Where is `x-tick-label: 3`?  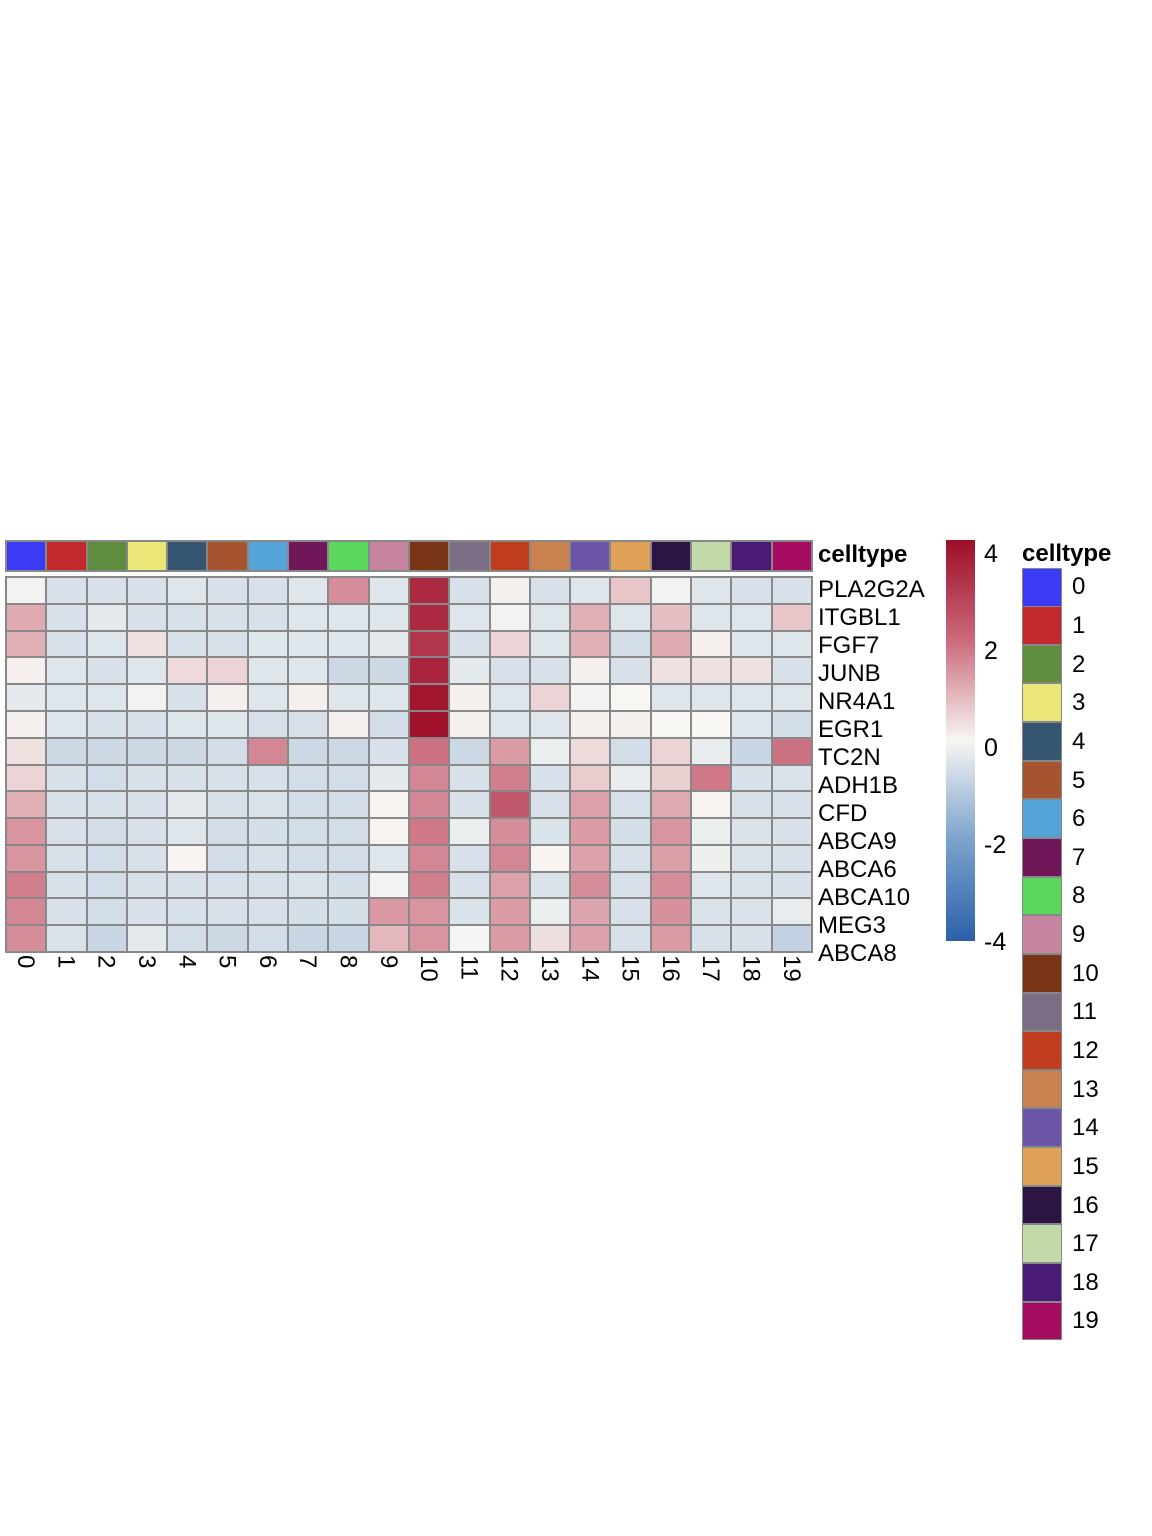 x-tick-label: 3 is located at coordinates (147, 962).